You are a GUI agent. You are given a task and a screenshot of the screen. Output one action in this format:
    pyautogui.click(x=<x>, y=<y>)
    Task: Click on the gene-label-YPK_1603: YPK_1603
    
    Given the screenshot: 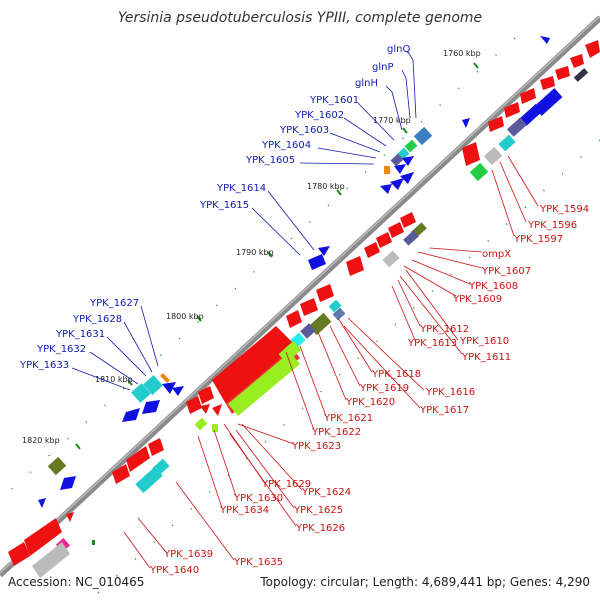 What is the action you would take?
    pyautogui.click(x=304, y=130)
    